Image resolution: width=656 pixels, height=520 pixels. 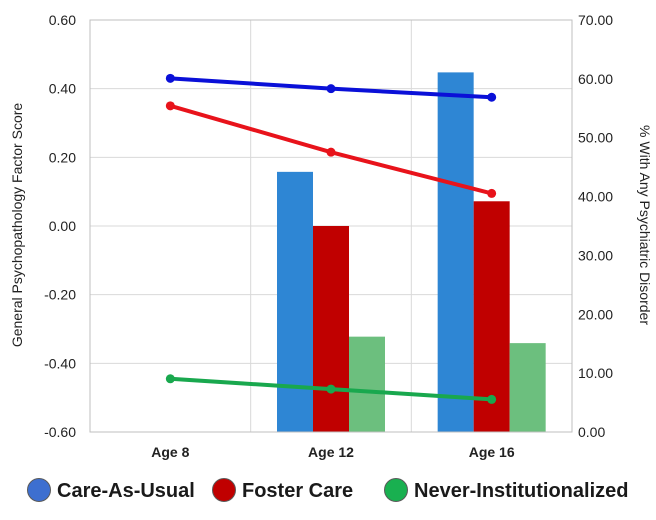 I want to click on legend-label: Care-As-Usual, so click(x=126, y=491).